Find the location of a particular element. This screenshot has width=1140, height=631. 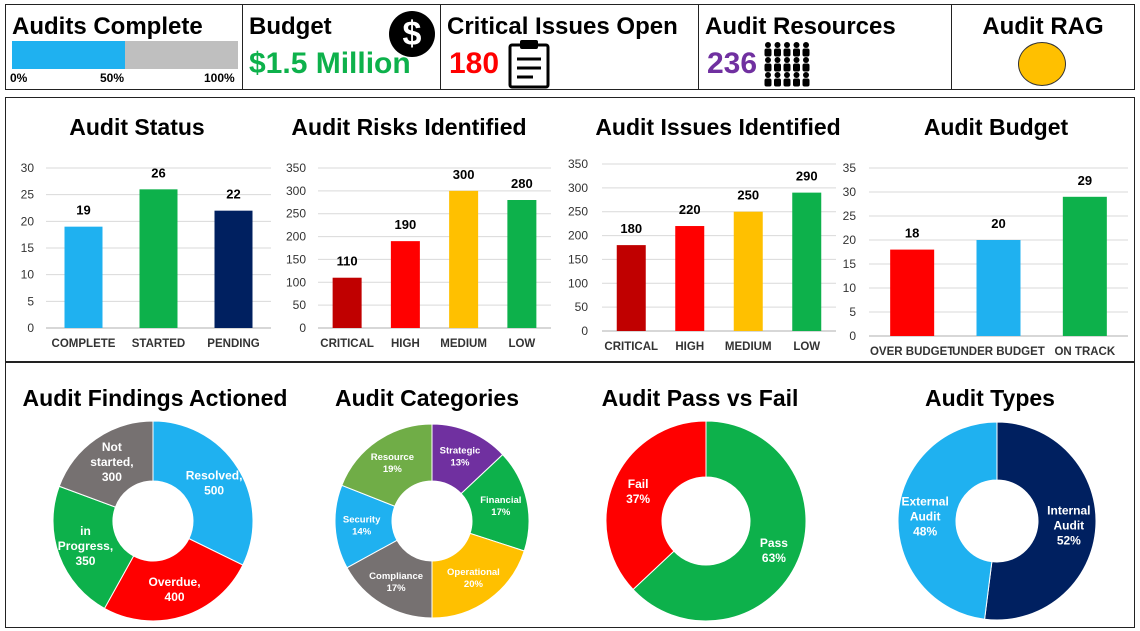

pie-slice-label: Resource is located at coordinates (392, 457).